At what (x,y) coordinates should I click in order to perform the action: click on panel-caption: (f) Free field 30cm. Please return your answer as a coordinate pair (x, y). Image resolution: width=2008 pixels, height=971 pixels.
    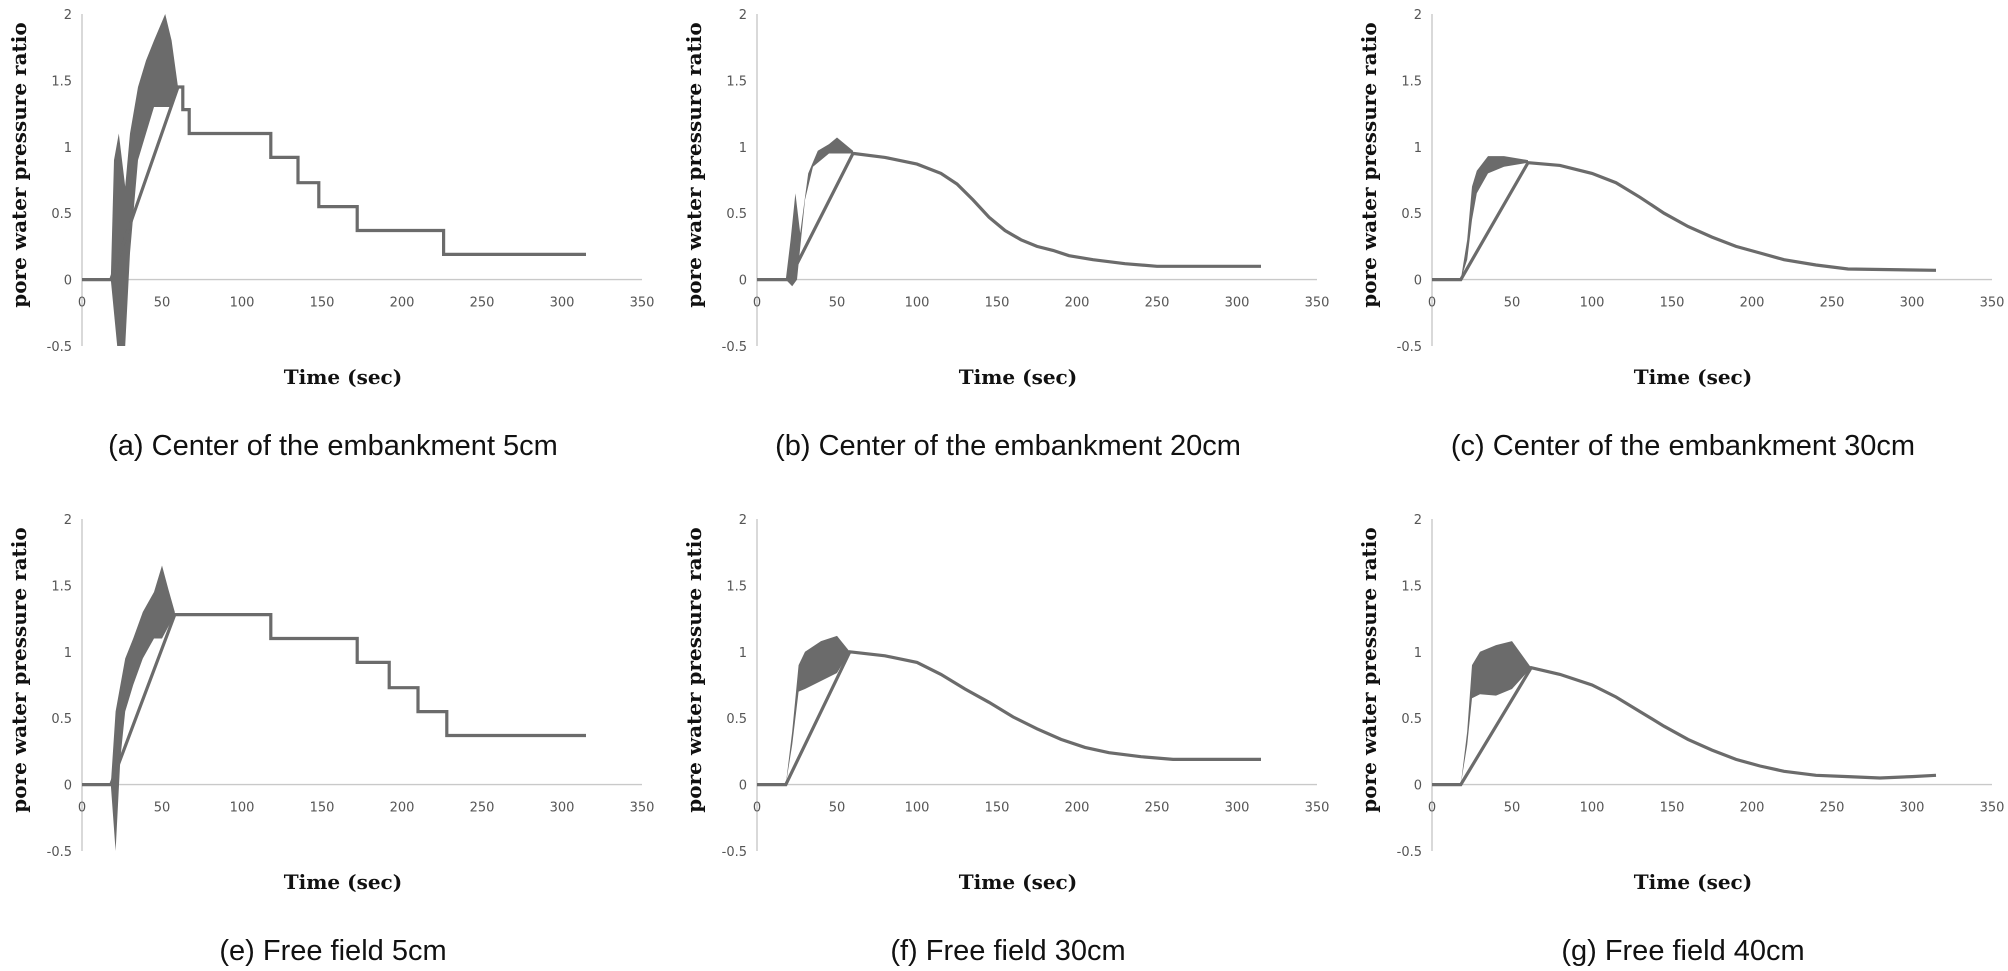
    Looking at the image, I should click on (1007, 951).